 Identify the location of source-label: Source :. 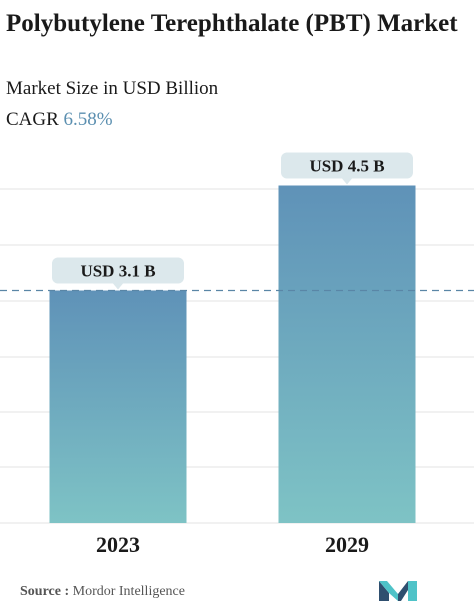
(45, 591).